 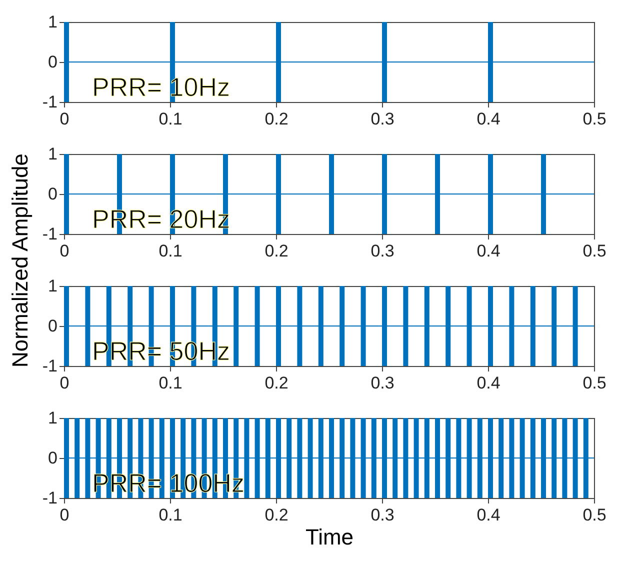 I want to click on y-axis-title: Normalized Amplitude, so click(x=19, y=261).